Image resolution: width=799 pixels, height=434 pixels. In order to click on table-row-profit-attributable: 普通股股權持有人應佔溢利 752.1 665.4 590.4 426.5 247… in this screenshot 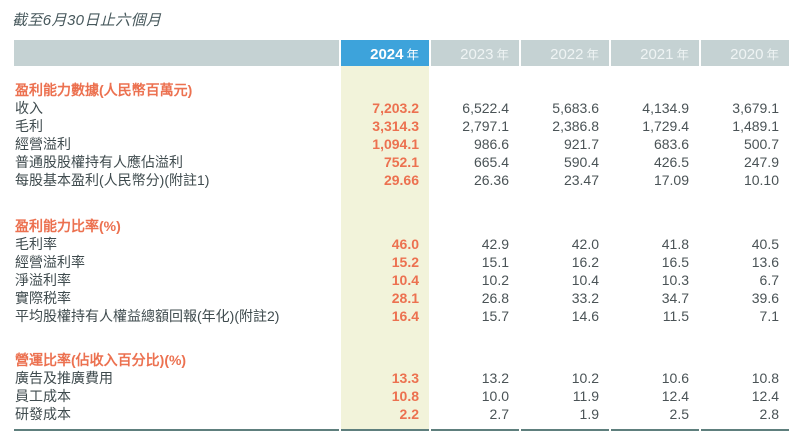, I will do `click(401, 162)`.